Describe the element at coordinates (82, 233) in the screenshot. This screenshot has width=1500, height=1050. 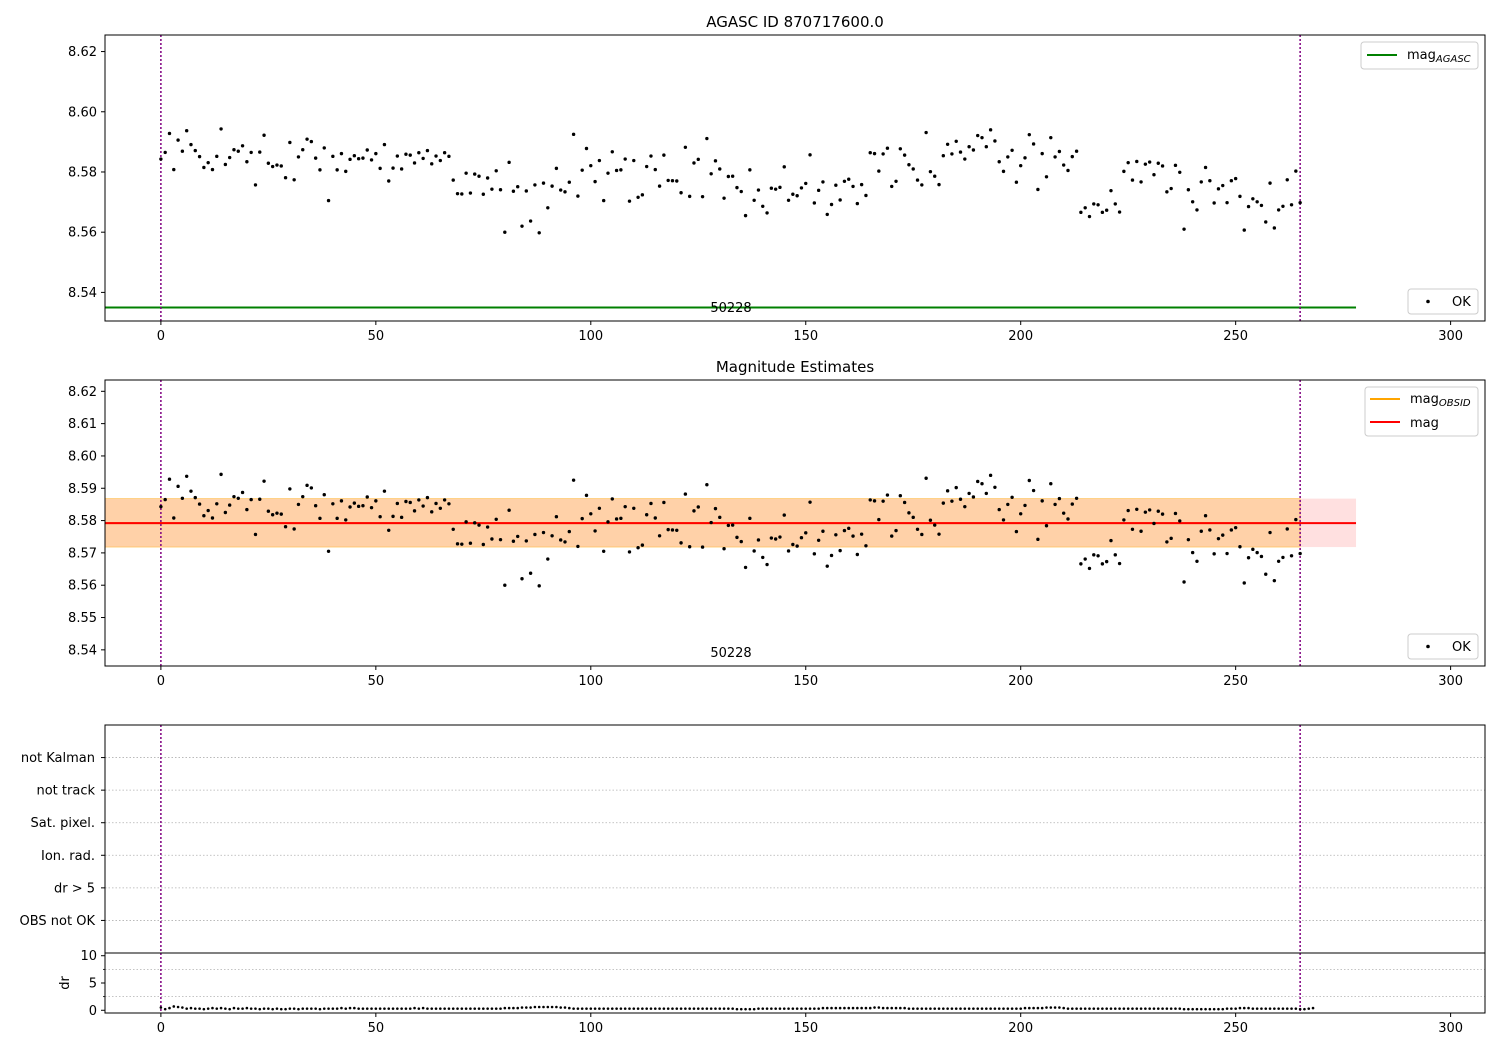
I see `y-tick-label: 8.56` at that location.